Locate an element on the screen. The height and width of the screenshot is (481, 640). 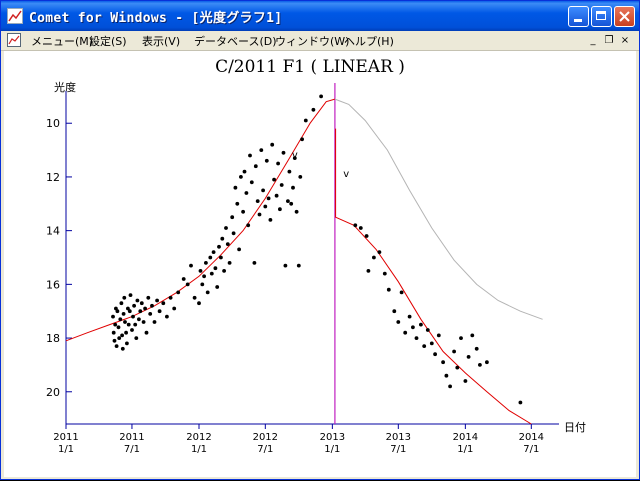
maximize-icon is located at coordinates (601, 15).